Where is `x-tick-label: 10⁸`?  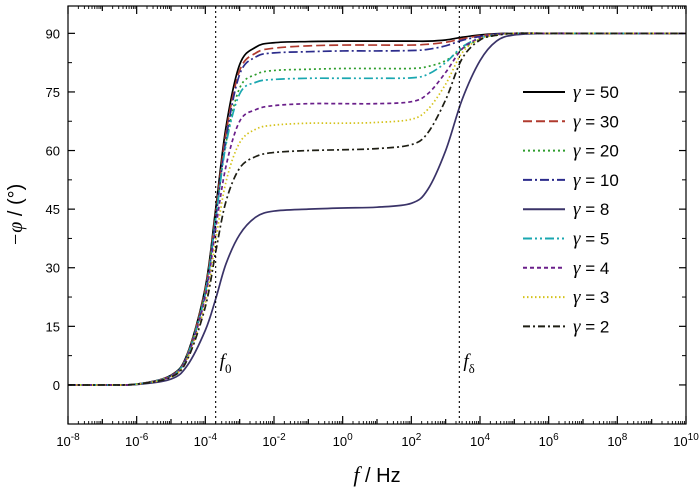
x-tick-label: 10⁸ is located at coordinates (617, 440).